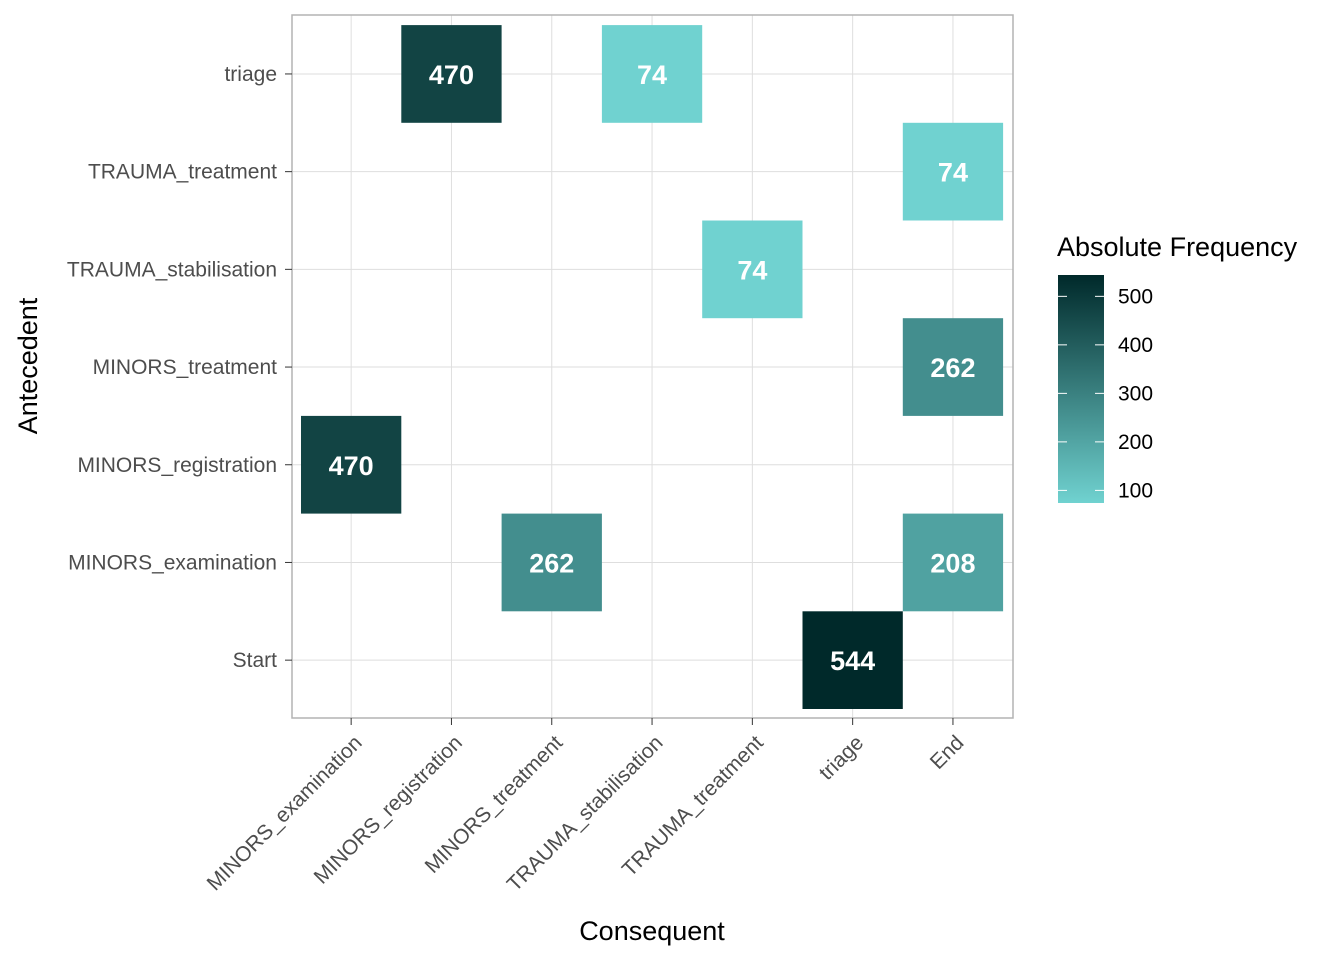 The height and width of the screenshot is (960, 1344). I want to click on y-tick-label: MINORS_registration, so click(177, 465).